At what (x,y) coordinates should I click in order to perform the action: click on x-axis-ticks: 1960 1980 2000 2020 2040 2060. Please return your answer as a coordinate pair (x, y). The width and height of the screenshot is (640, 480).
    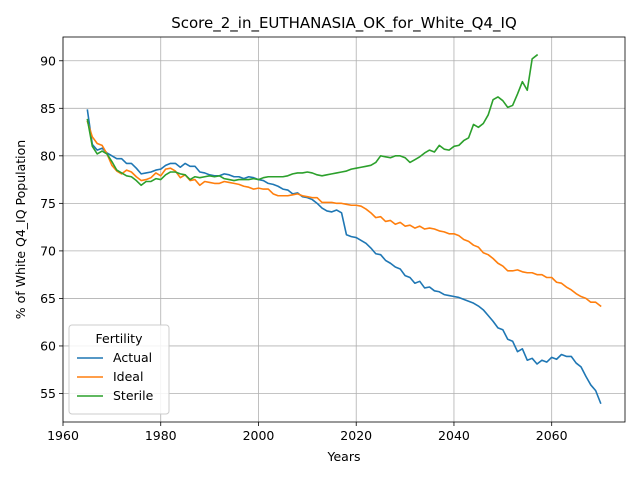
    Looking at the image, I should click on (307, 432).